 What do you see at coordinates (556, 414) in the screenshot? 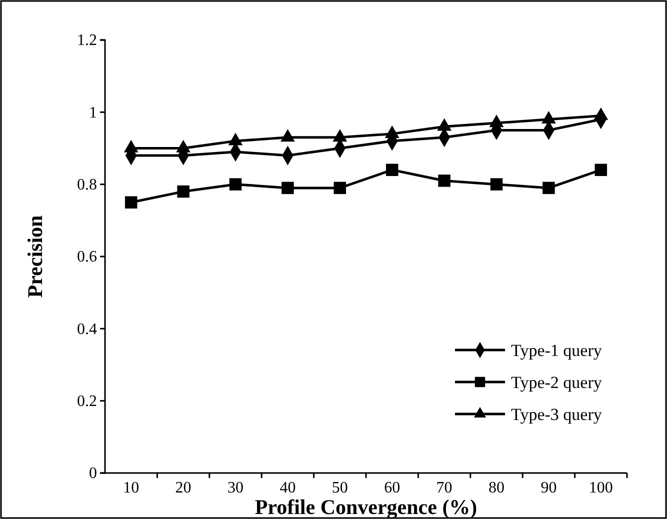
I see `legend-label: Type-3 query` at bounding box center [556, 414].